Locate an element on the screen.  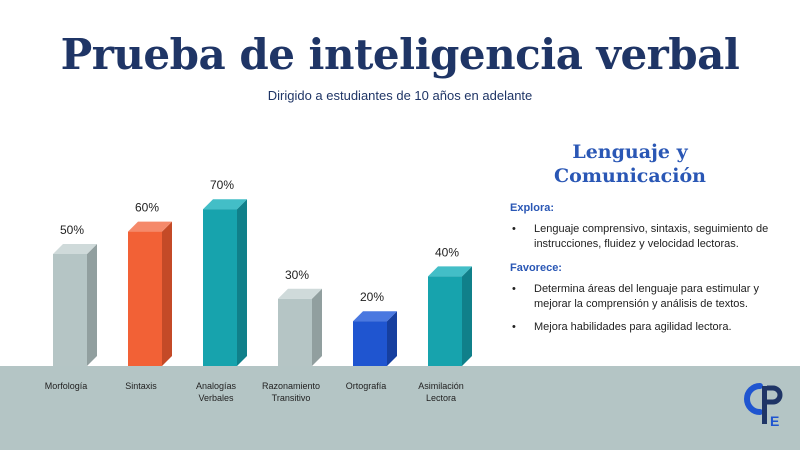
svg-text: E is located at coordinates (774, 421).